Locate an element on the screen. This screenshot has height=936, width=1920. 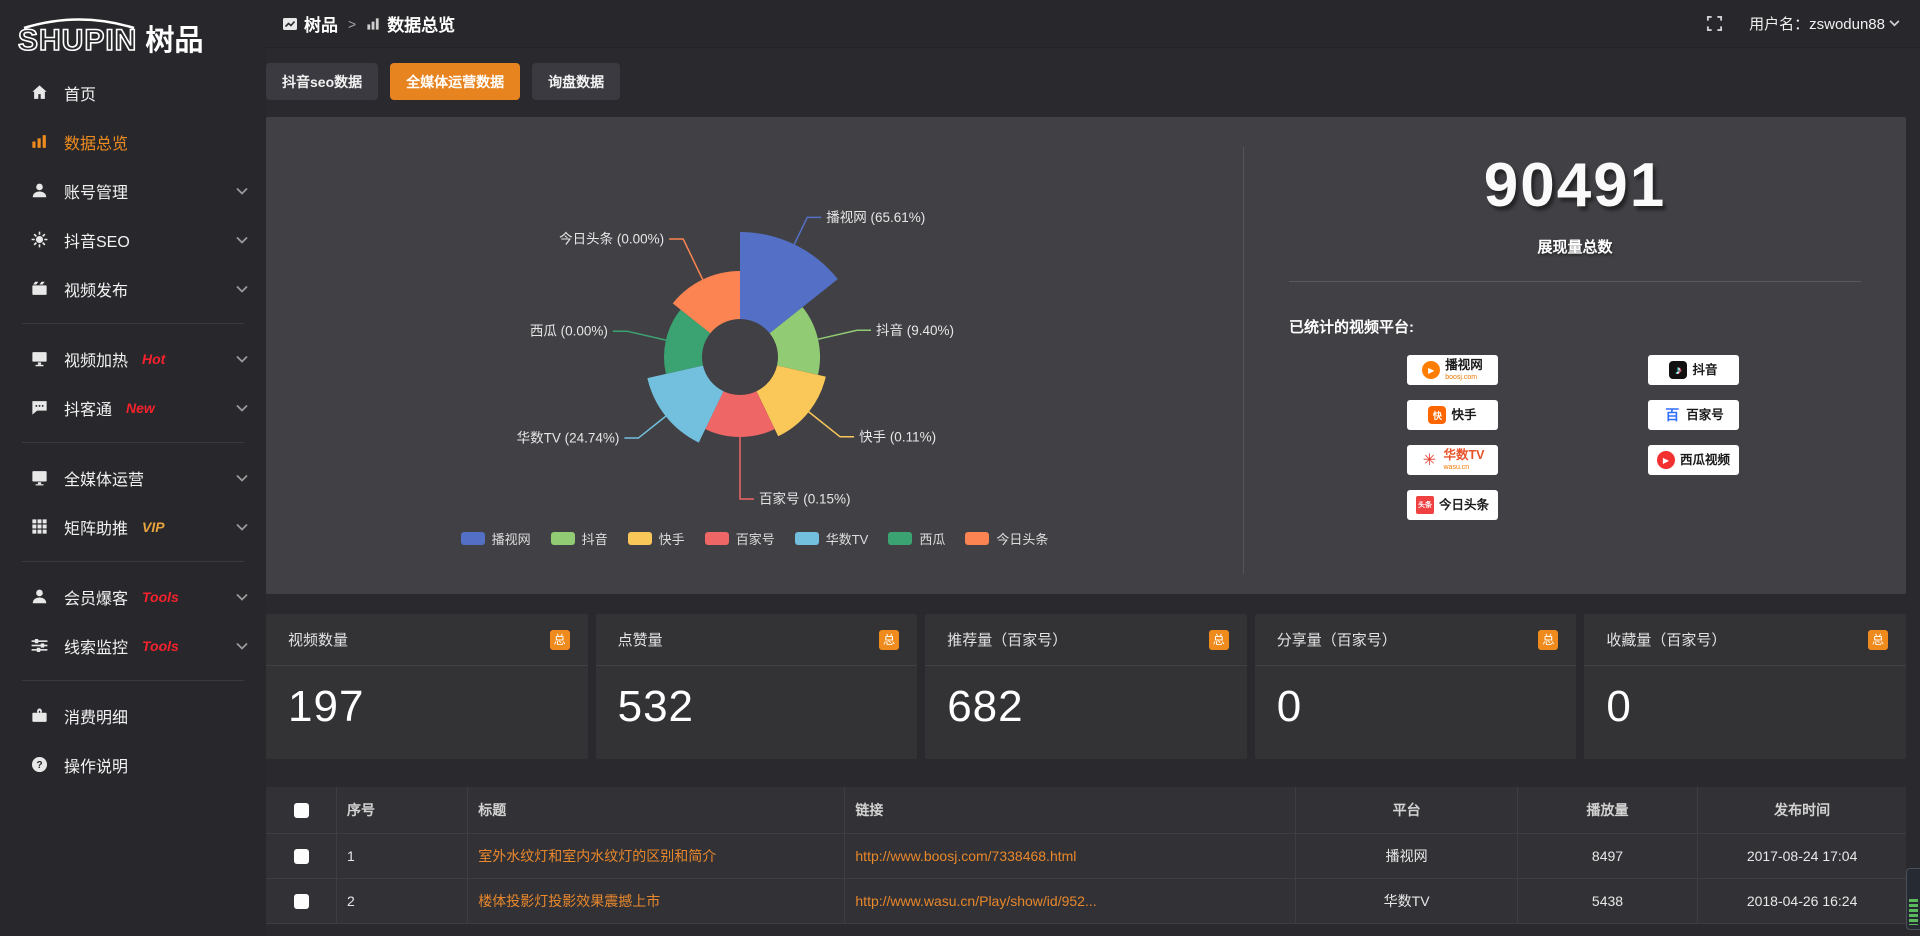
legend-item-抖音: 抖音 is located at coordinates (579, 538).